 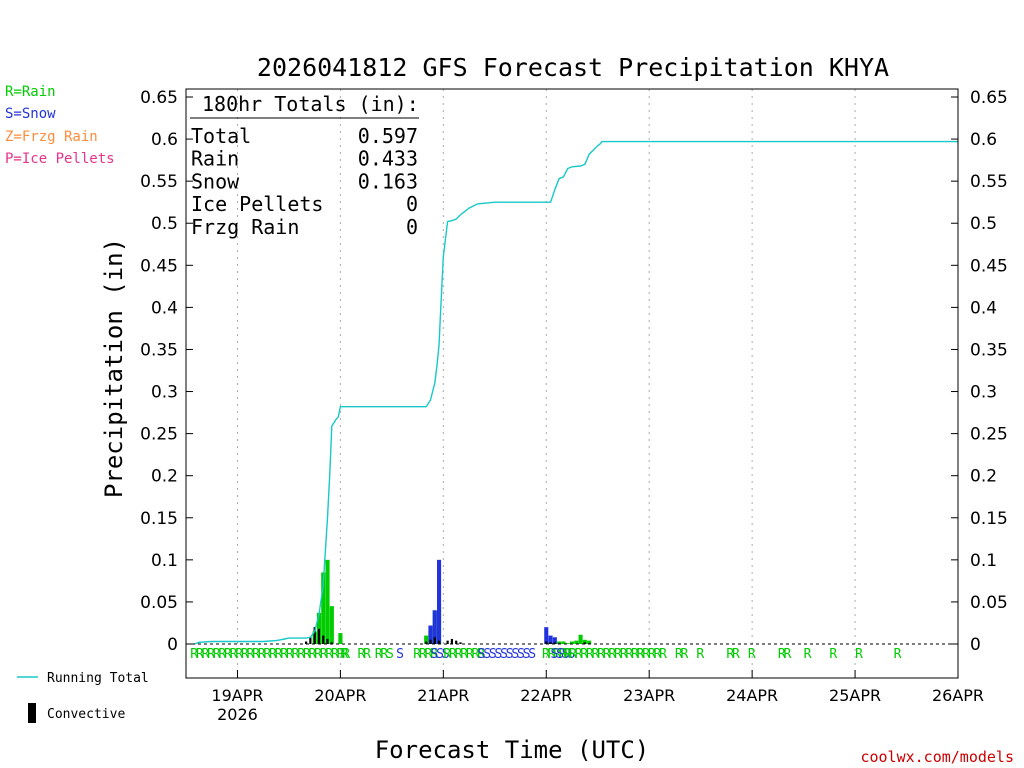 I want to click on legend-convective: Convective, so click(x=86, y=714).